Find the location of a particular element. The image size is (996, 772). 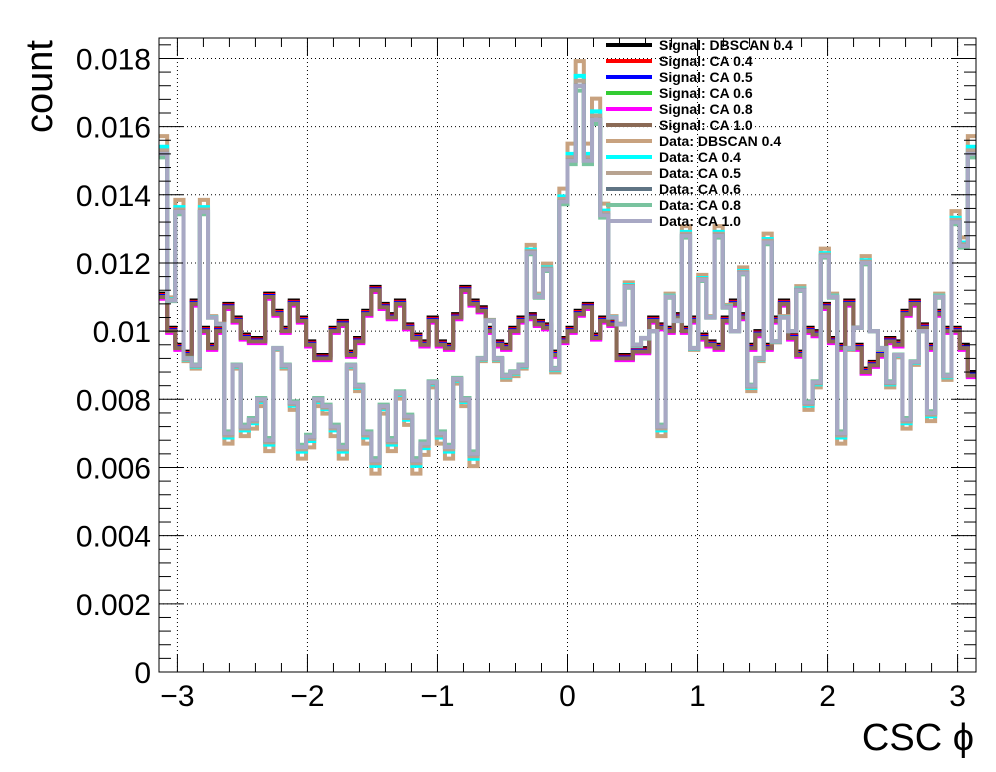

y-tick-label: 0.004 is located at coordinates (113, 537).